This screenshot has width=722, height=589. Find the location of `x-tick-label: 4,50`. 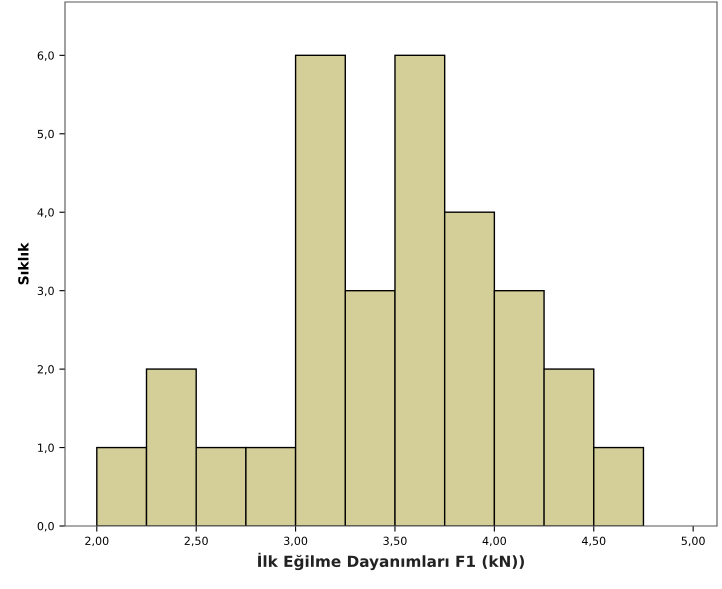

x-tick-label: 4,50 is located at coordinates (594, 541).